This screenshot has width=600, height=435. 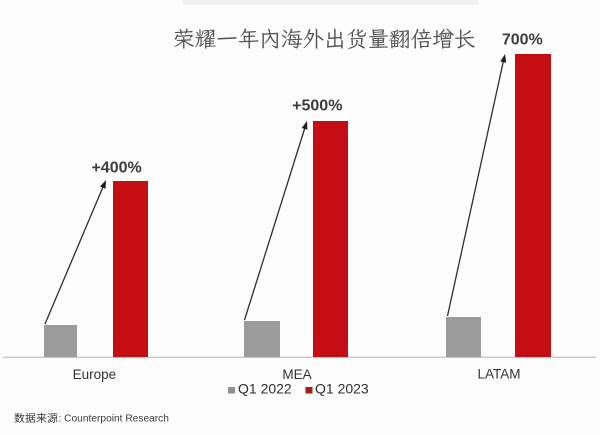 I want to click on svg-text: MEA, so click(x=296, y=374).